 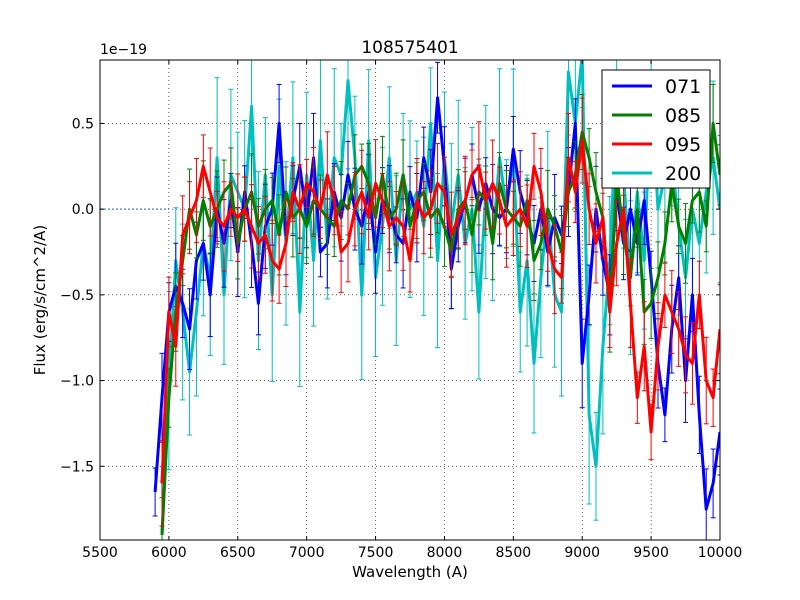 What do you see at coordinates (83, 210) in the screenshot?
I see `y-tick-label: 0.0` at bounding box center [83, 210].